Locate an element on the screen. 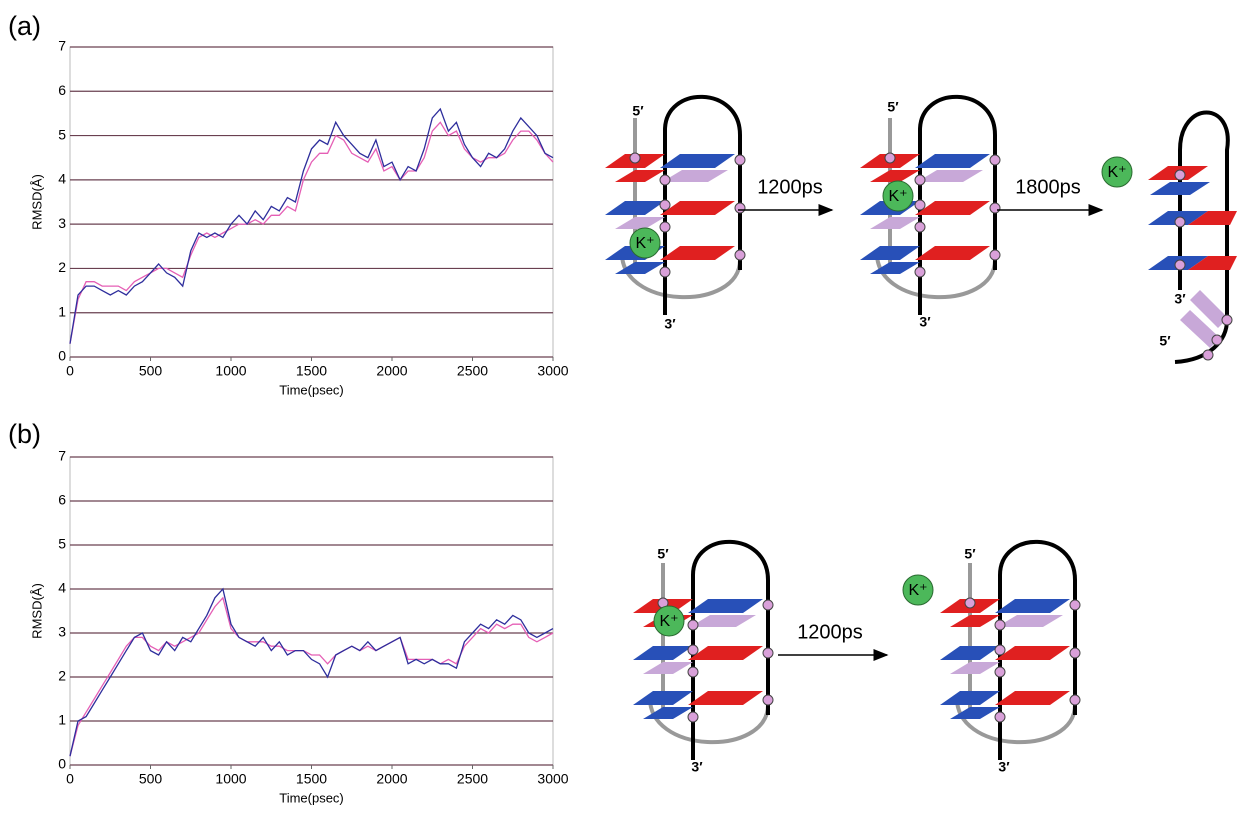 This screenshot has height=823, width=1237. panel-label: (a) is located at coordinates (24, 26).